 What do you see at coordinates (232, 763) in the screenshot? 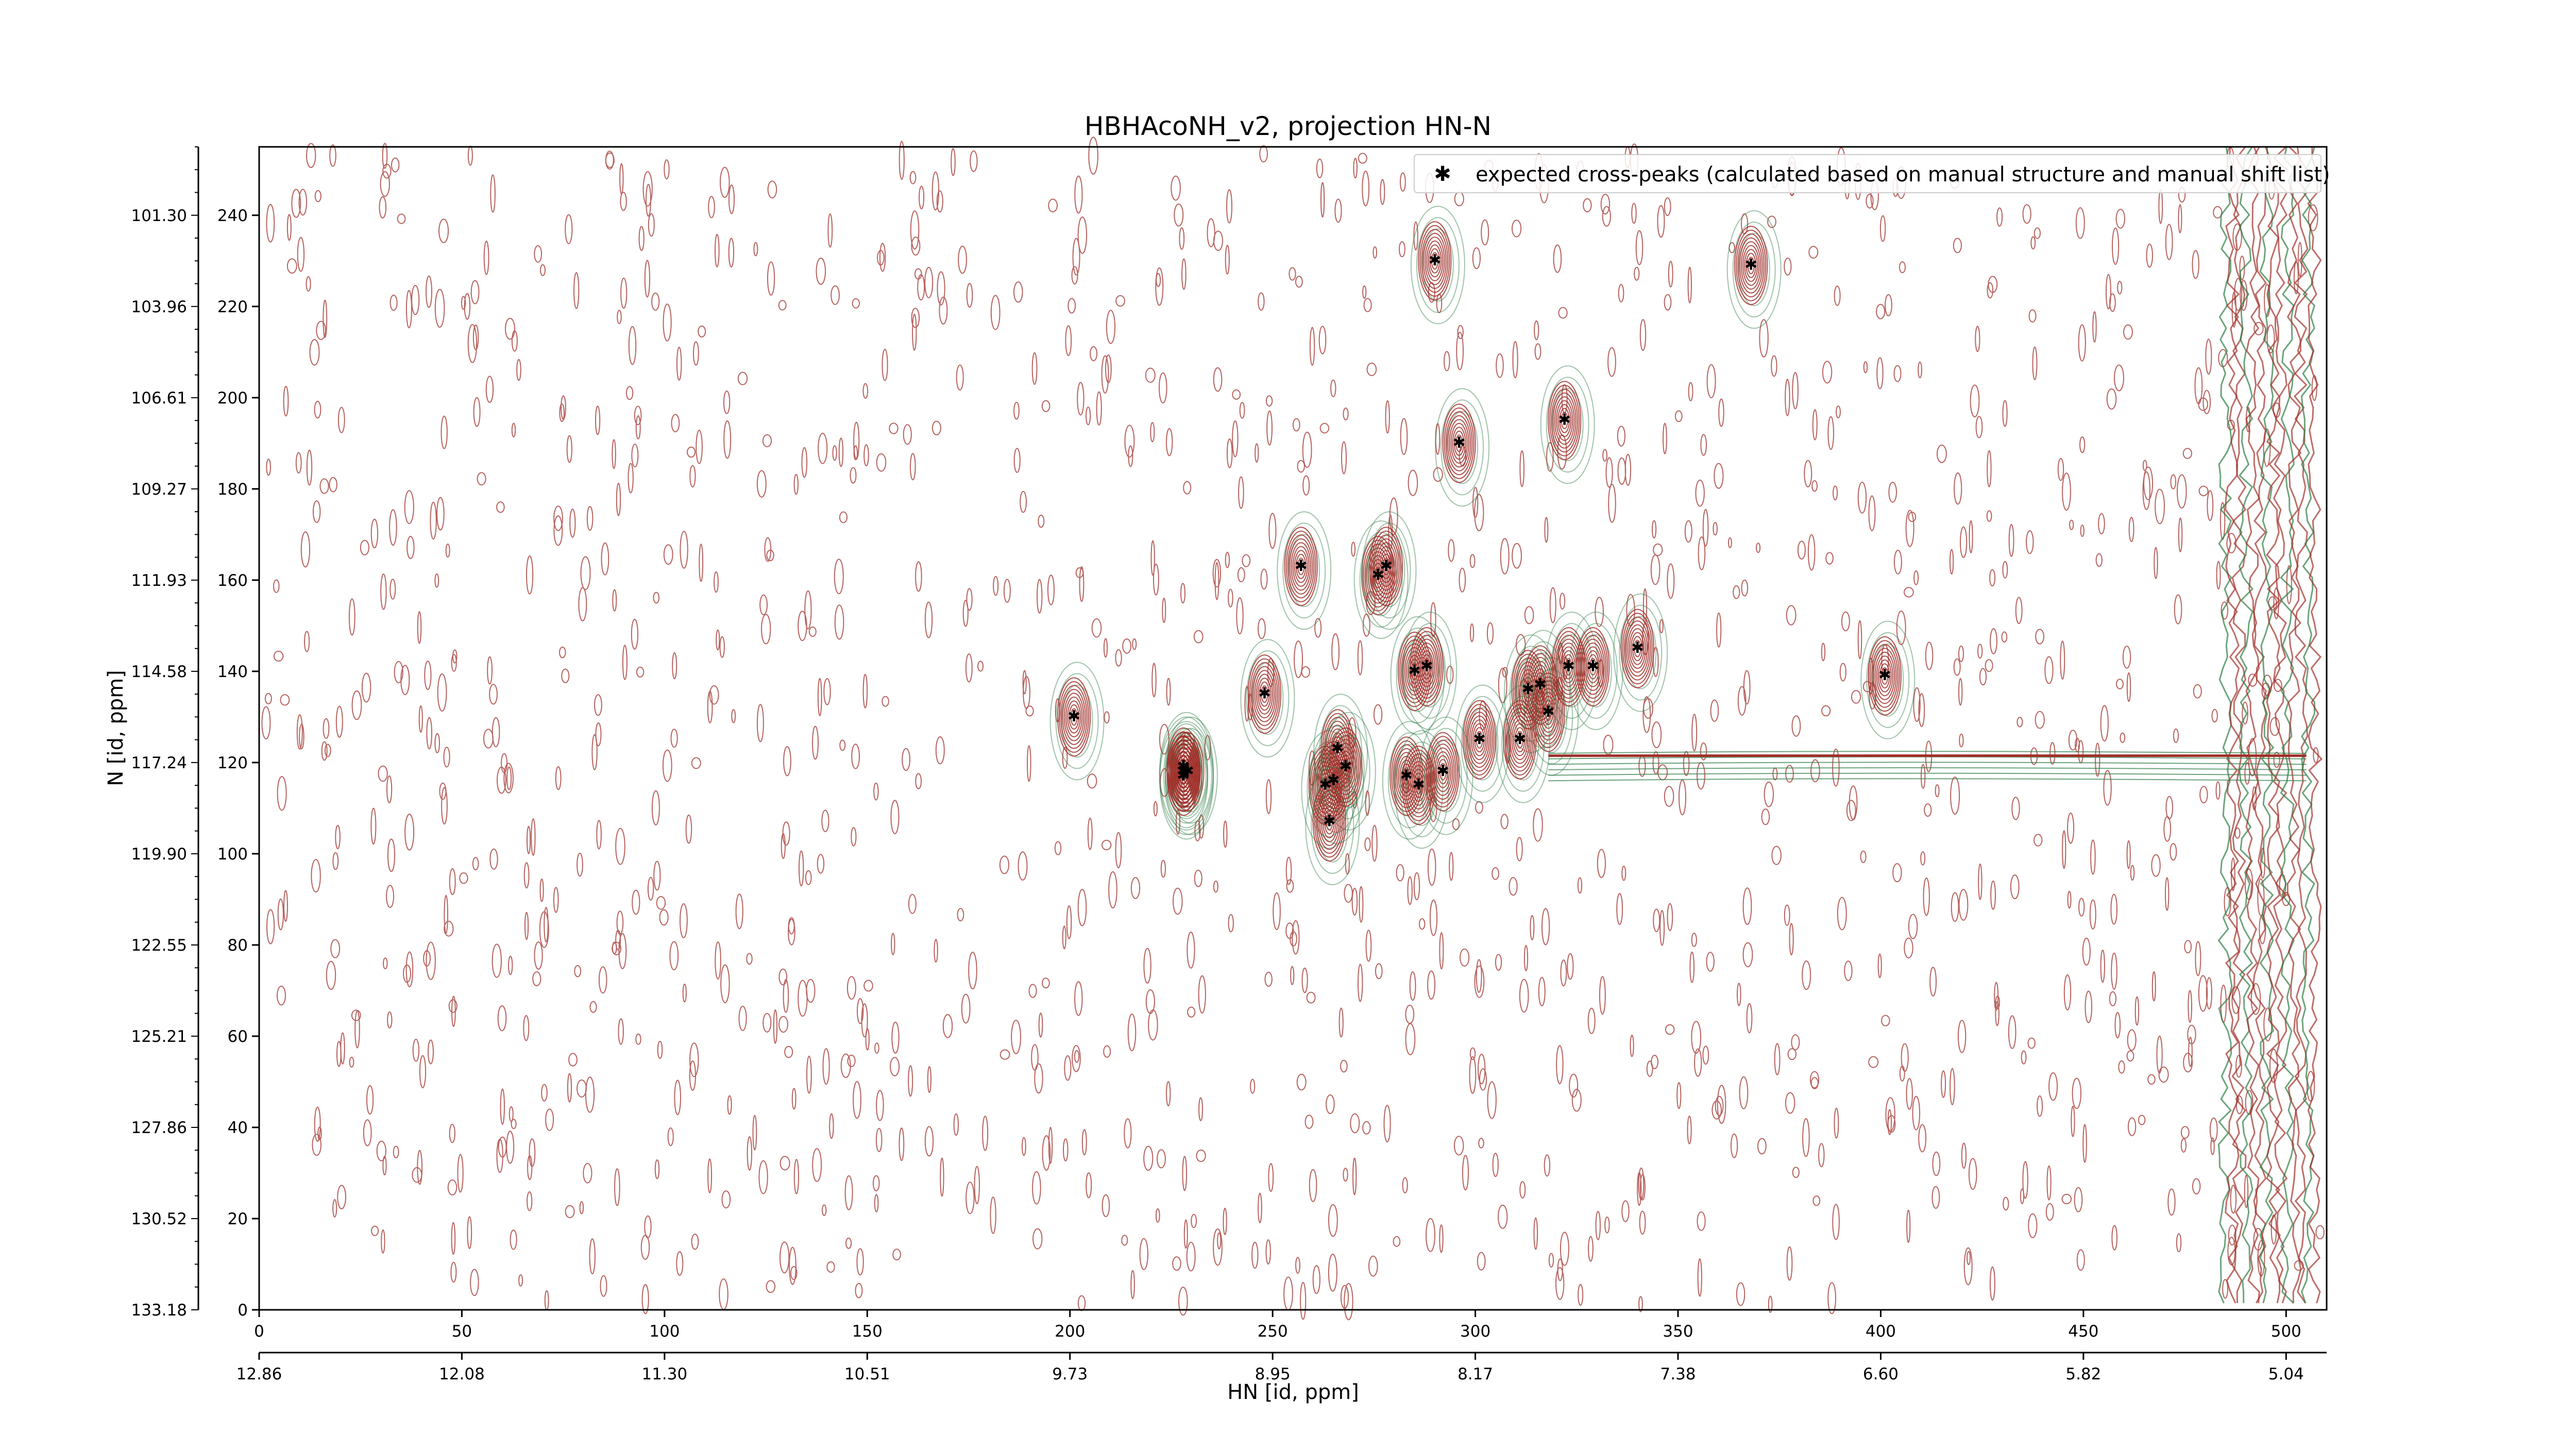
I see `y-index-tick-label: 120` at bounding box center [232, 763].